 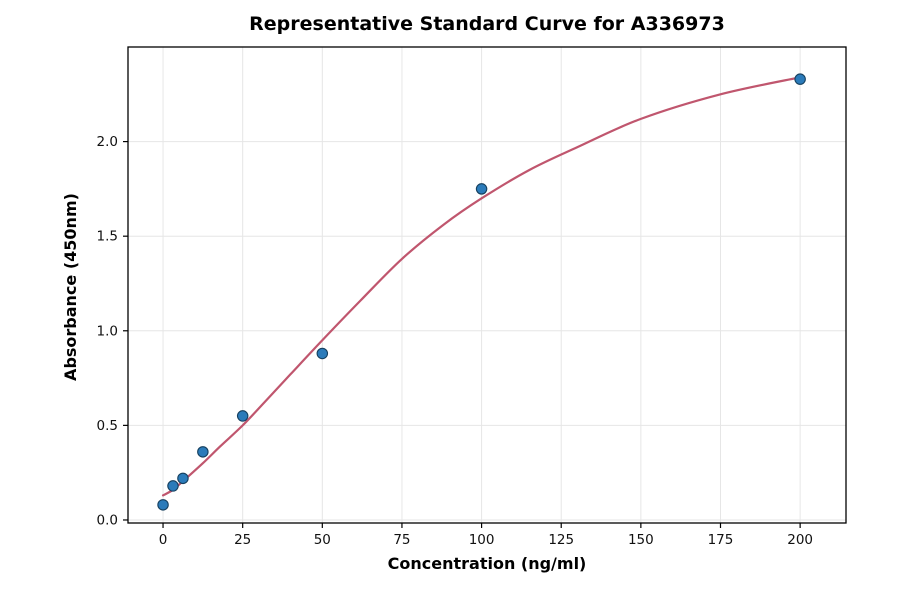 What do you see at coordinates (401, 540) in the screenshot?
I see `x-tick-label: 75` at bounding box center [401, 540].